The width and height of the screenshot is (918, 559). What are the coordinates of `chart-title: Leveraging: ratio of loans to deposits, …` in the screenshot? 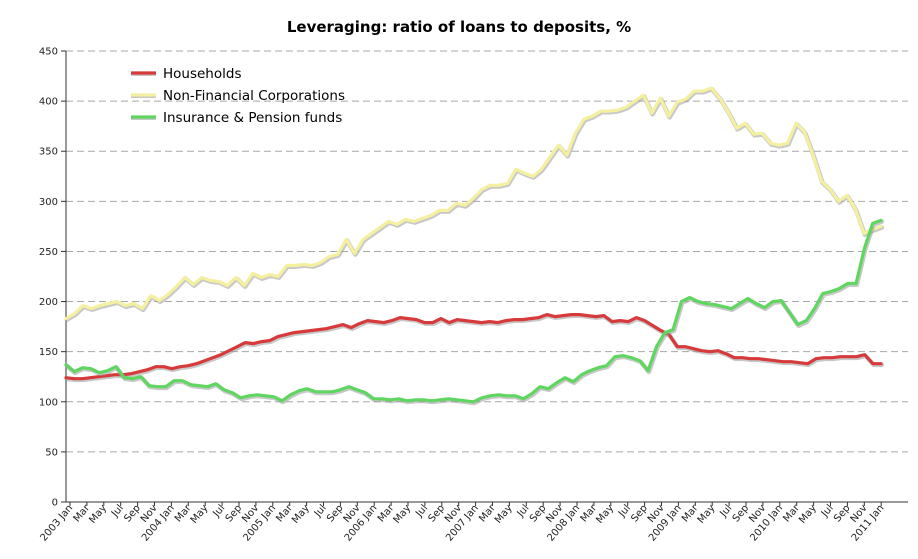 It's located at (459, 27).